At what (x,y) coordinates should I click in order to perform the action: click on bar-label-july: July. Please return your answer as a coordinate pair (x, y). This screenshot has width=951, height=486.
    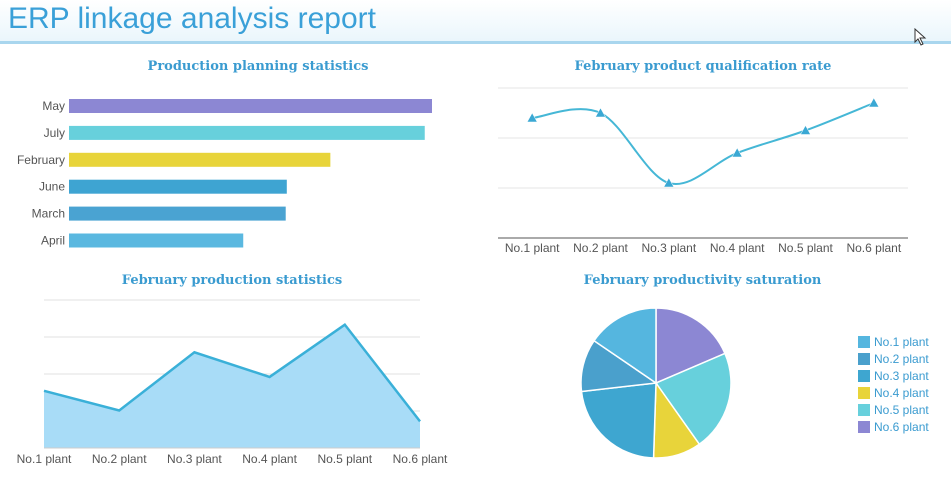
    Looking at the image, I should click on (54, 133).